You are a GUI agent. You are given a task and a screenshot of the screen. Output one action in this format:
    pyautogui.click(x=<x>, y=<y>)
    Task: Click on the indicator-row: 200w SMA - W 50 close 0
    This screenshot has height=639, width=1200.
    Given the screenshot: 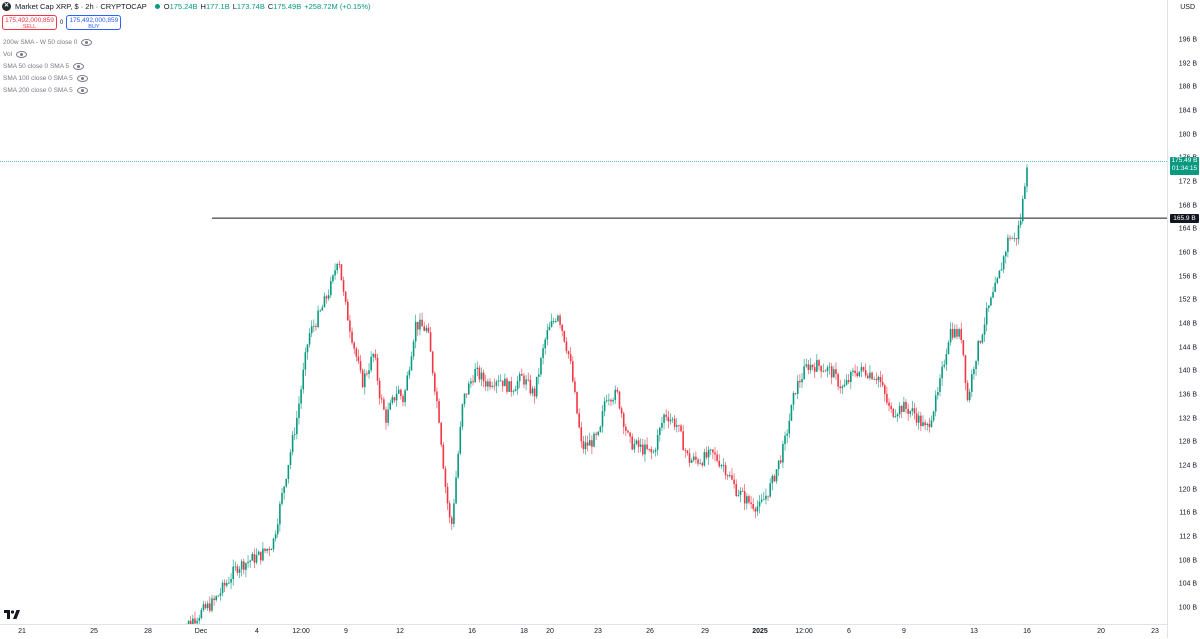 What is the action you would take?
    pyautogui.click(x=48, y=42)
    